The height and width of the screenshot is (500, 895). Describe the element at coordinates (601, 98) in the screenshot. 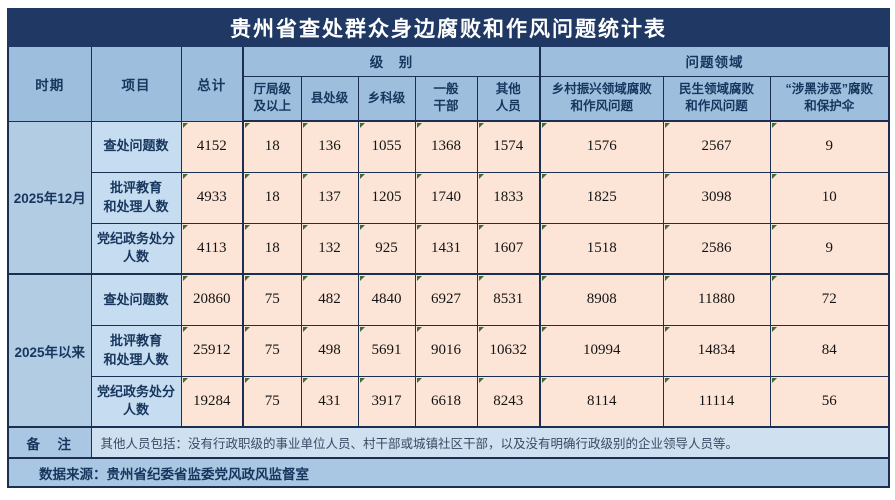

I see `col-header-rural-revitalization: 乡村振兴领域腐败 和作风问题` at that location.